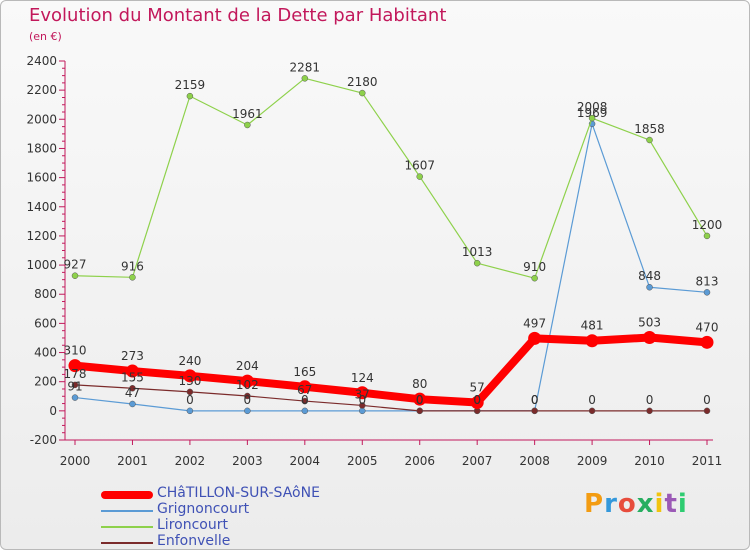 This screenshot has height=550, width=750. What do you see at coordinates (707, 461) in the screenshot?
I see `x-tick-label: 2011` at bounding box center [707, 461].